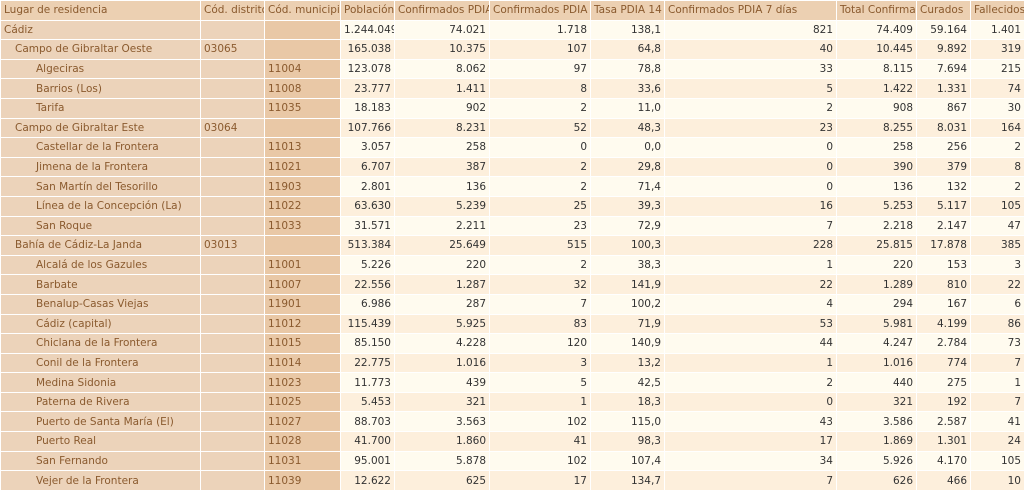 This screenshot has height=491, width=1024. What do you see at coordinates (303, 461) in the screenshot?
I see `cell-municipio: 11031` at bounding box center [303, 461].